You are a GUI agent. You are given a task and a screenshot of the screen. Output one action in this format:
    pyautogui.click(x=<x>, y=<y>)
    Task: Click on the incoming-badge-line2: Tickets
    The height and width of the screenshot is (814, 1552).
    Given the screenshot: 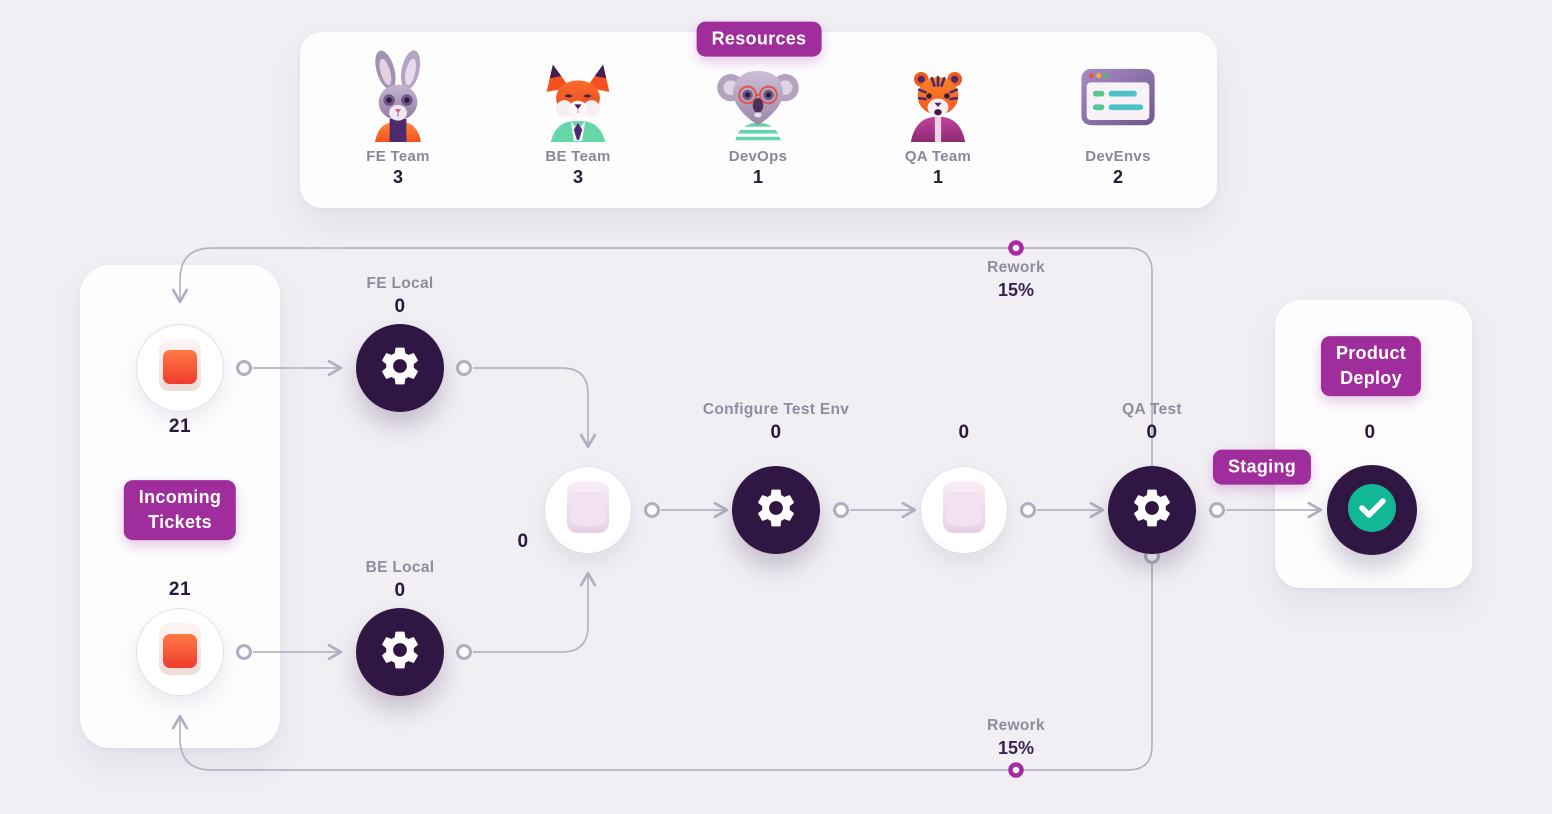 What is the action you would take?
    pyautogui.click(x=180, y=522)
    